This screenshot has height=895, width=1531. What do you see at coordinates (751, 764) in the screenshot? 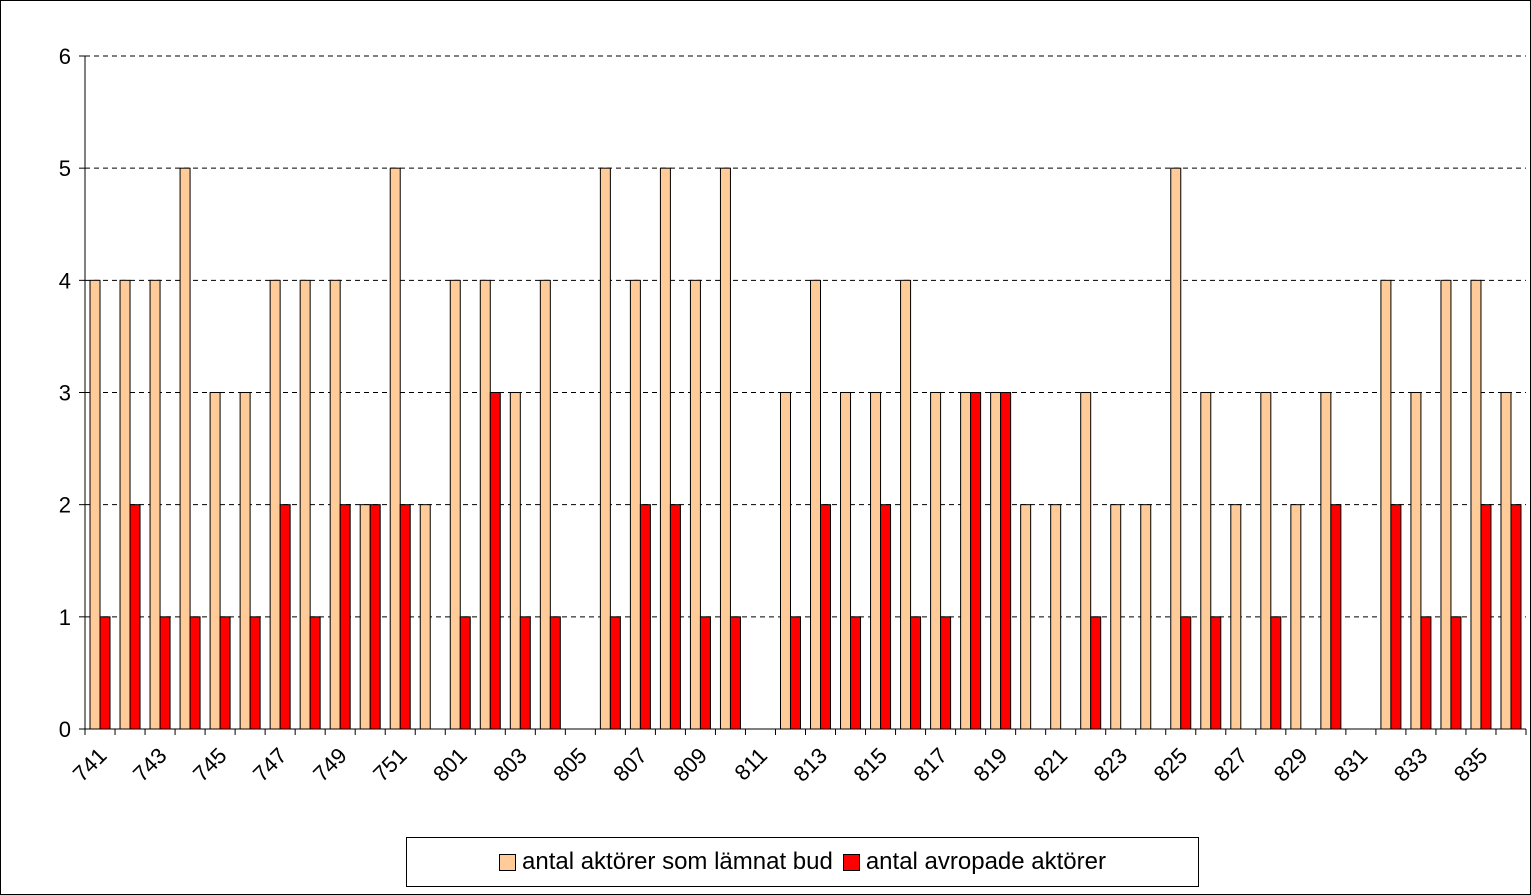
I see `x-tick-label: 811` at bounding box center [751, 764].